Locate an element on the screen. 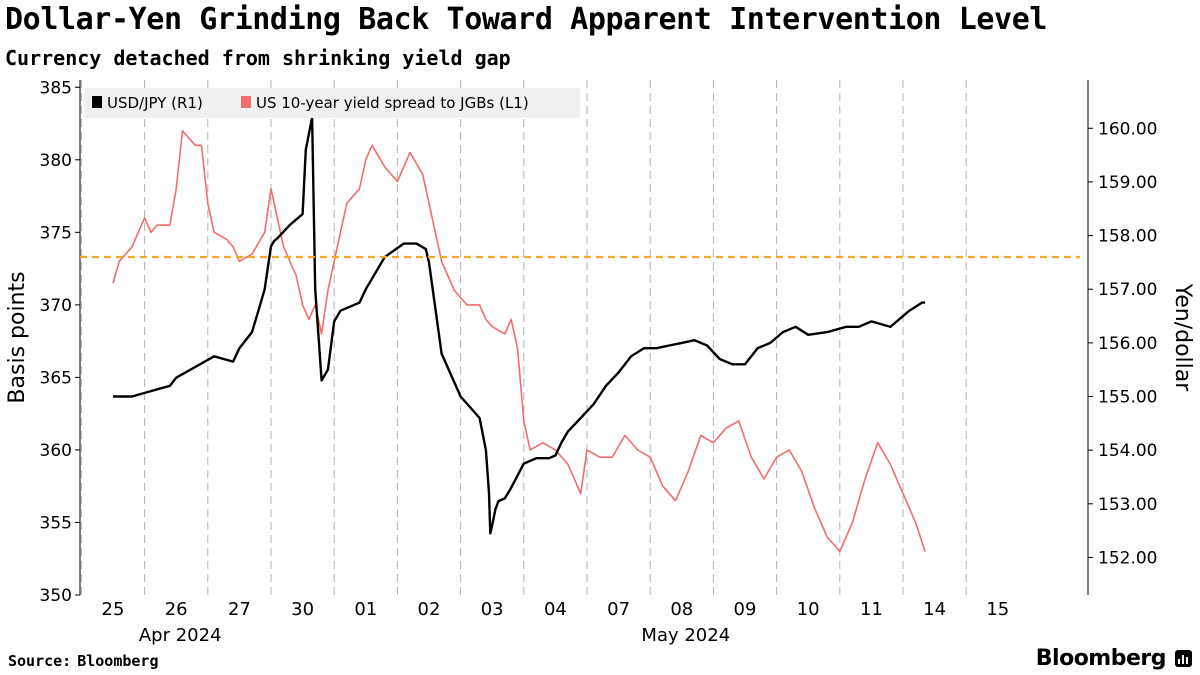 The image size is (1200, 675). right-tick-label: 157.00 is located at coordinates (1127, 290).